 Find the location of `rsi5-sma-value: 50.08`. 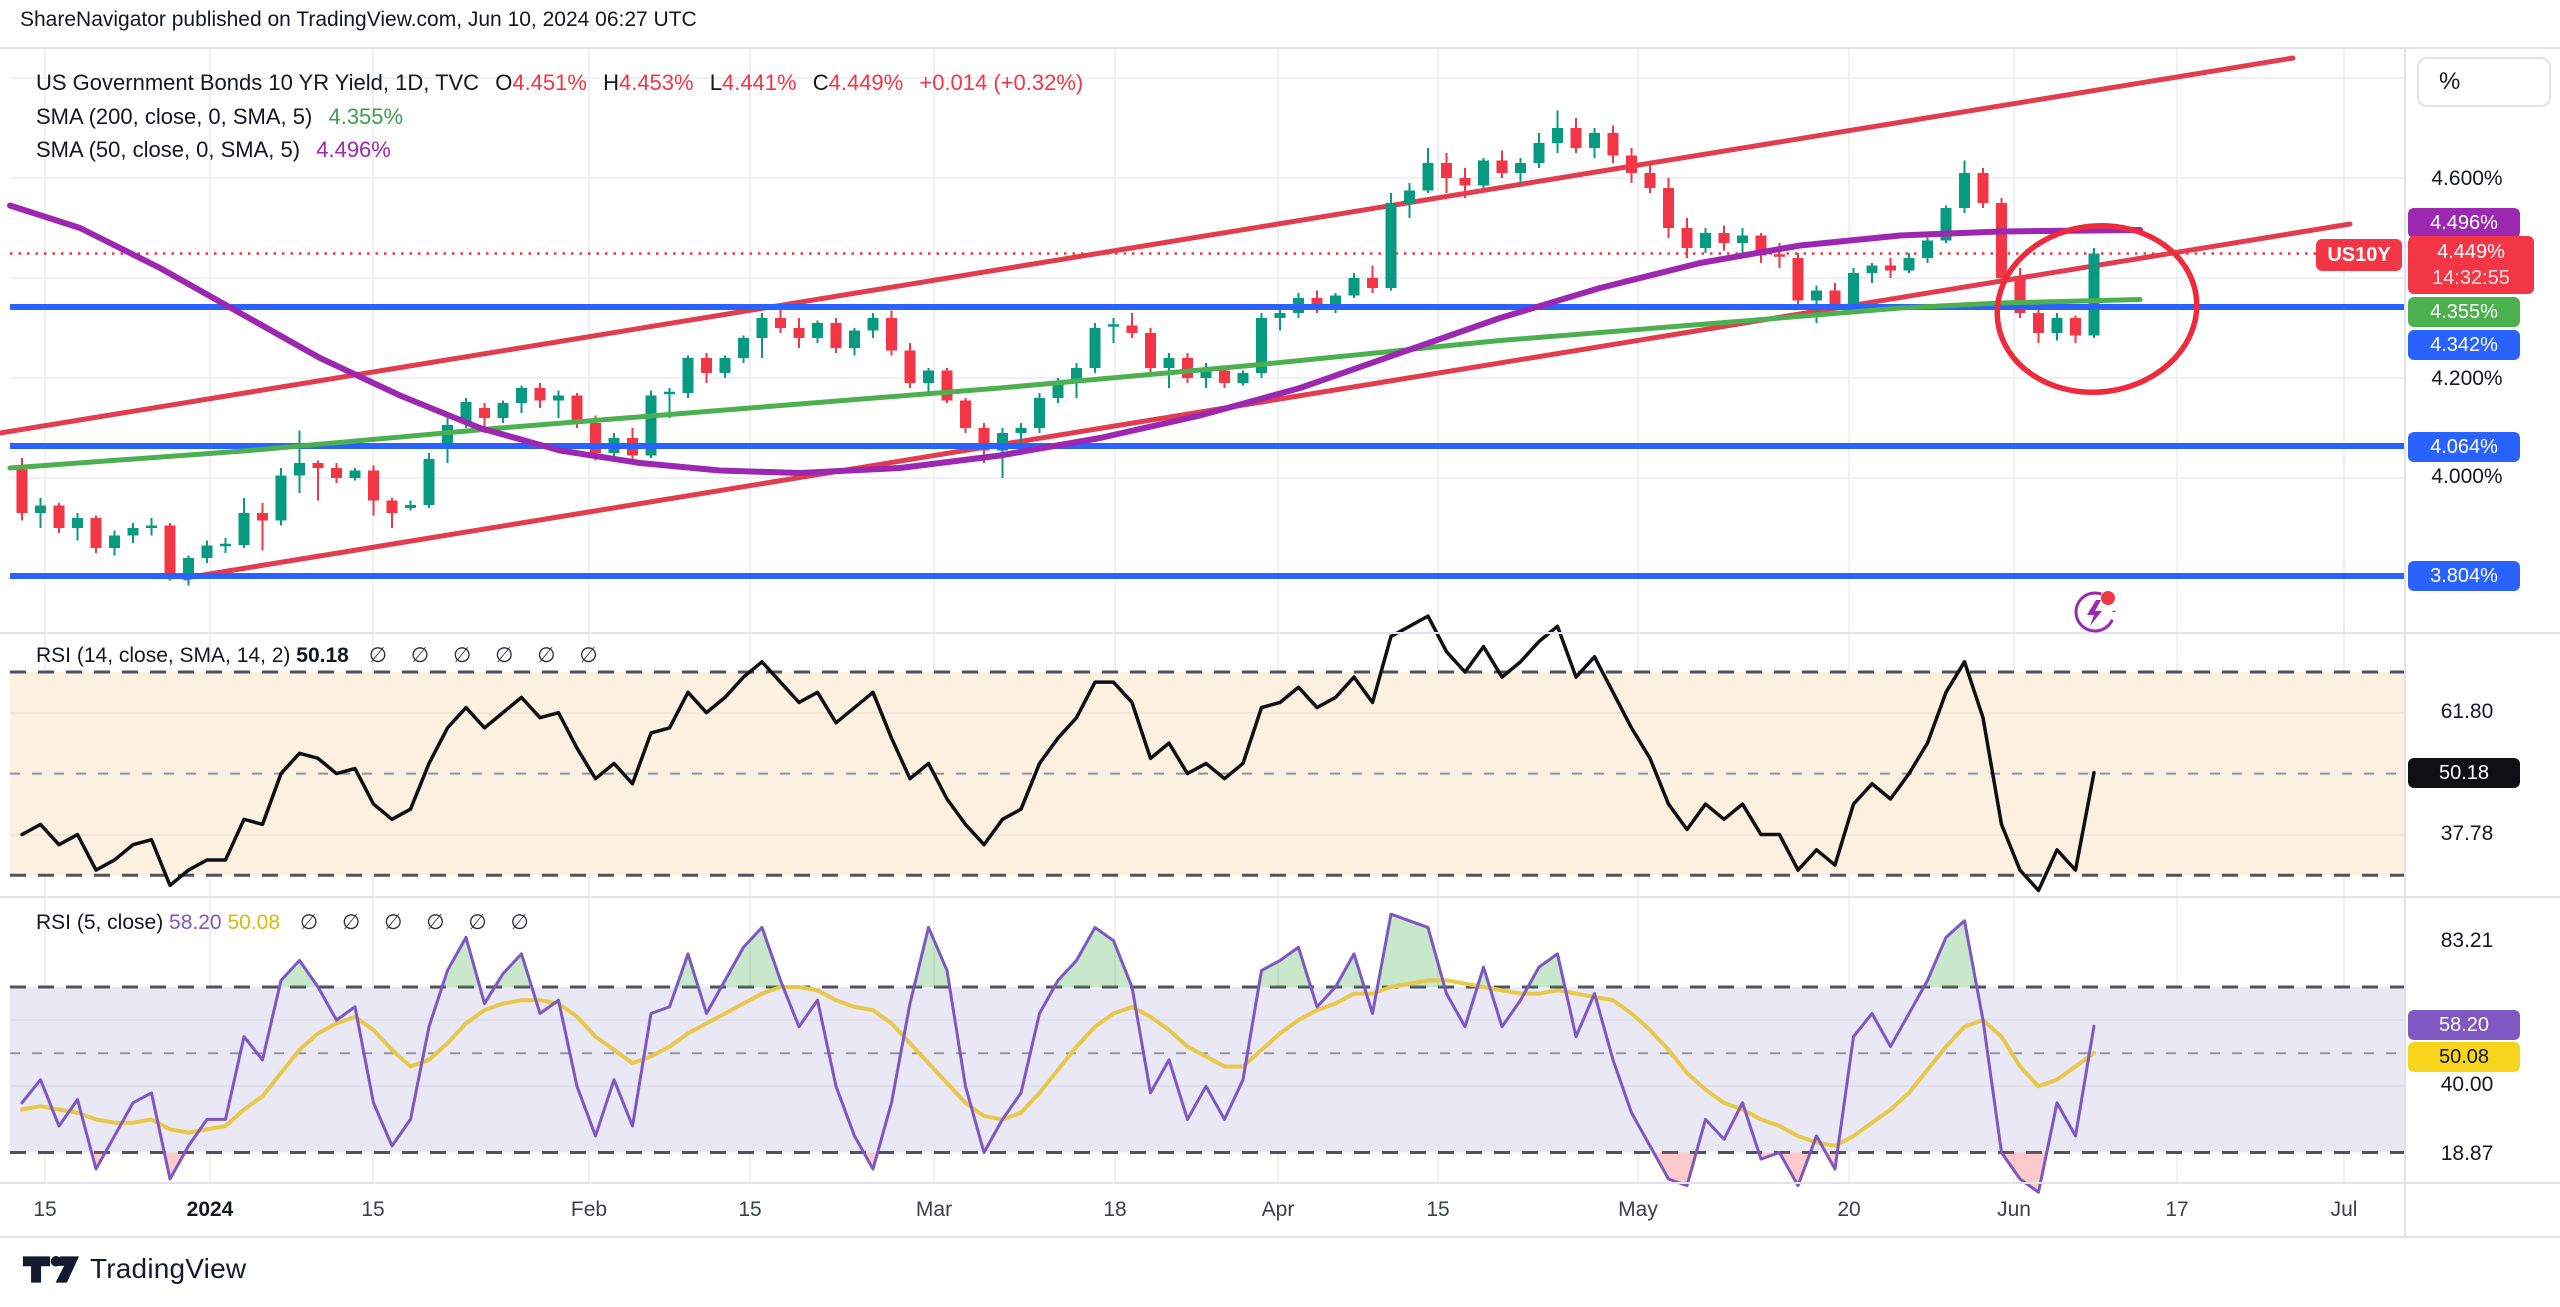

rsi5-sma-value: 50.08 is located at coordinates (254, 922).